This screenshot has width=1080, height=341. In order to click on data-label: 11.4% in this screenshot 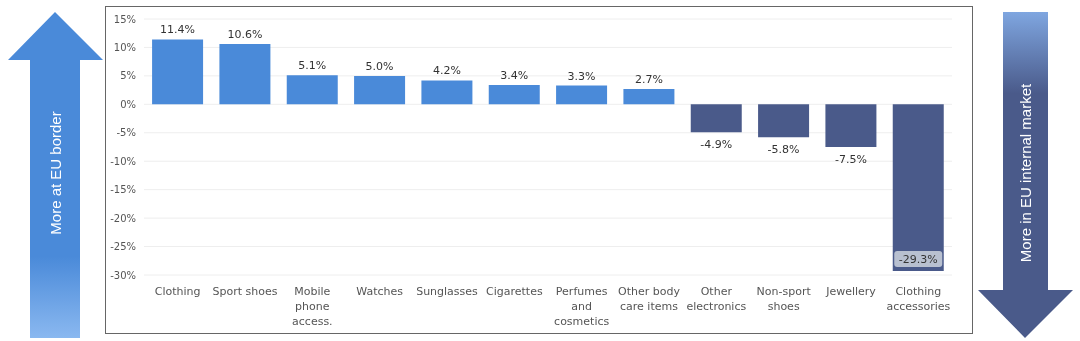, I will do `click(178, 30)`.